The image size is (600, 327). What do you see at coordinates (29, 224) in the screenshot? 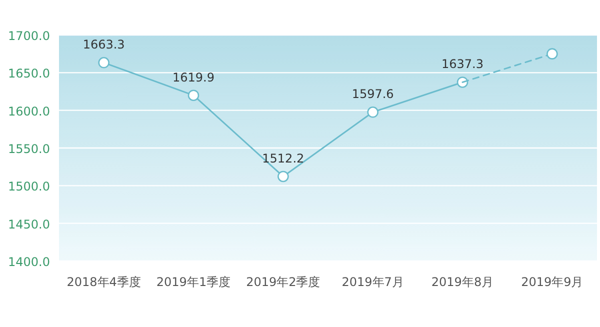
I see `y-tick-label: 1450.0` at bounding box center [29, 224].